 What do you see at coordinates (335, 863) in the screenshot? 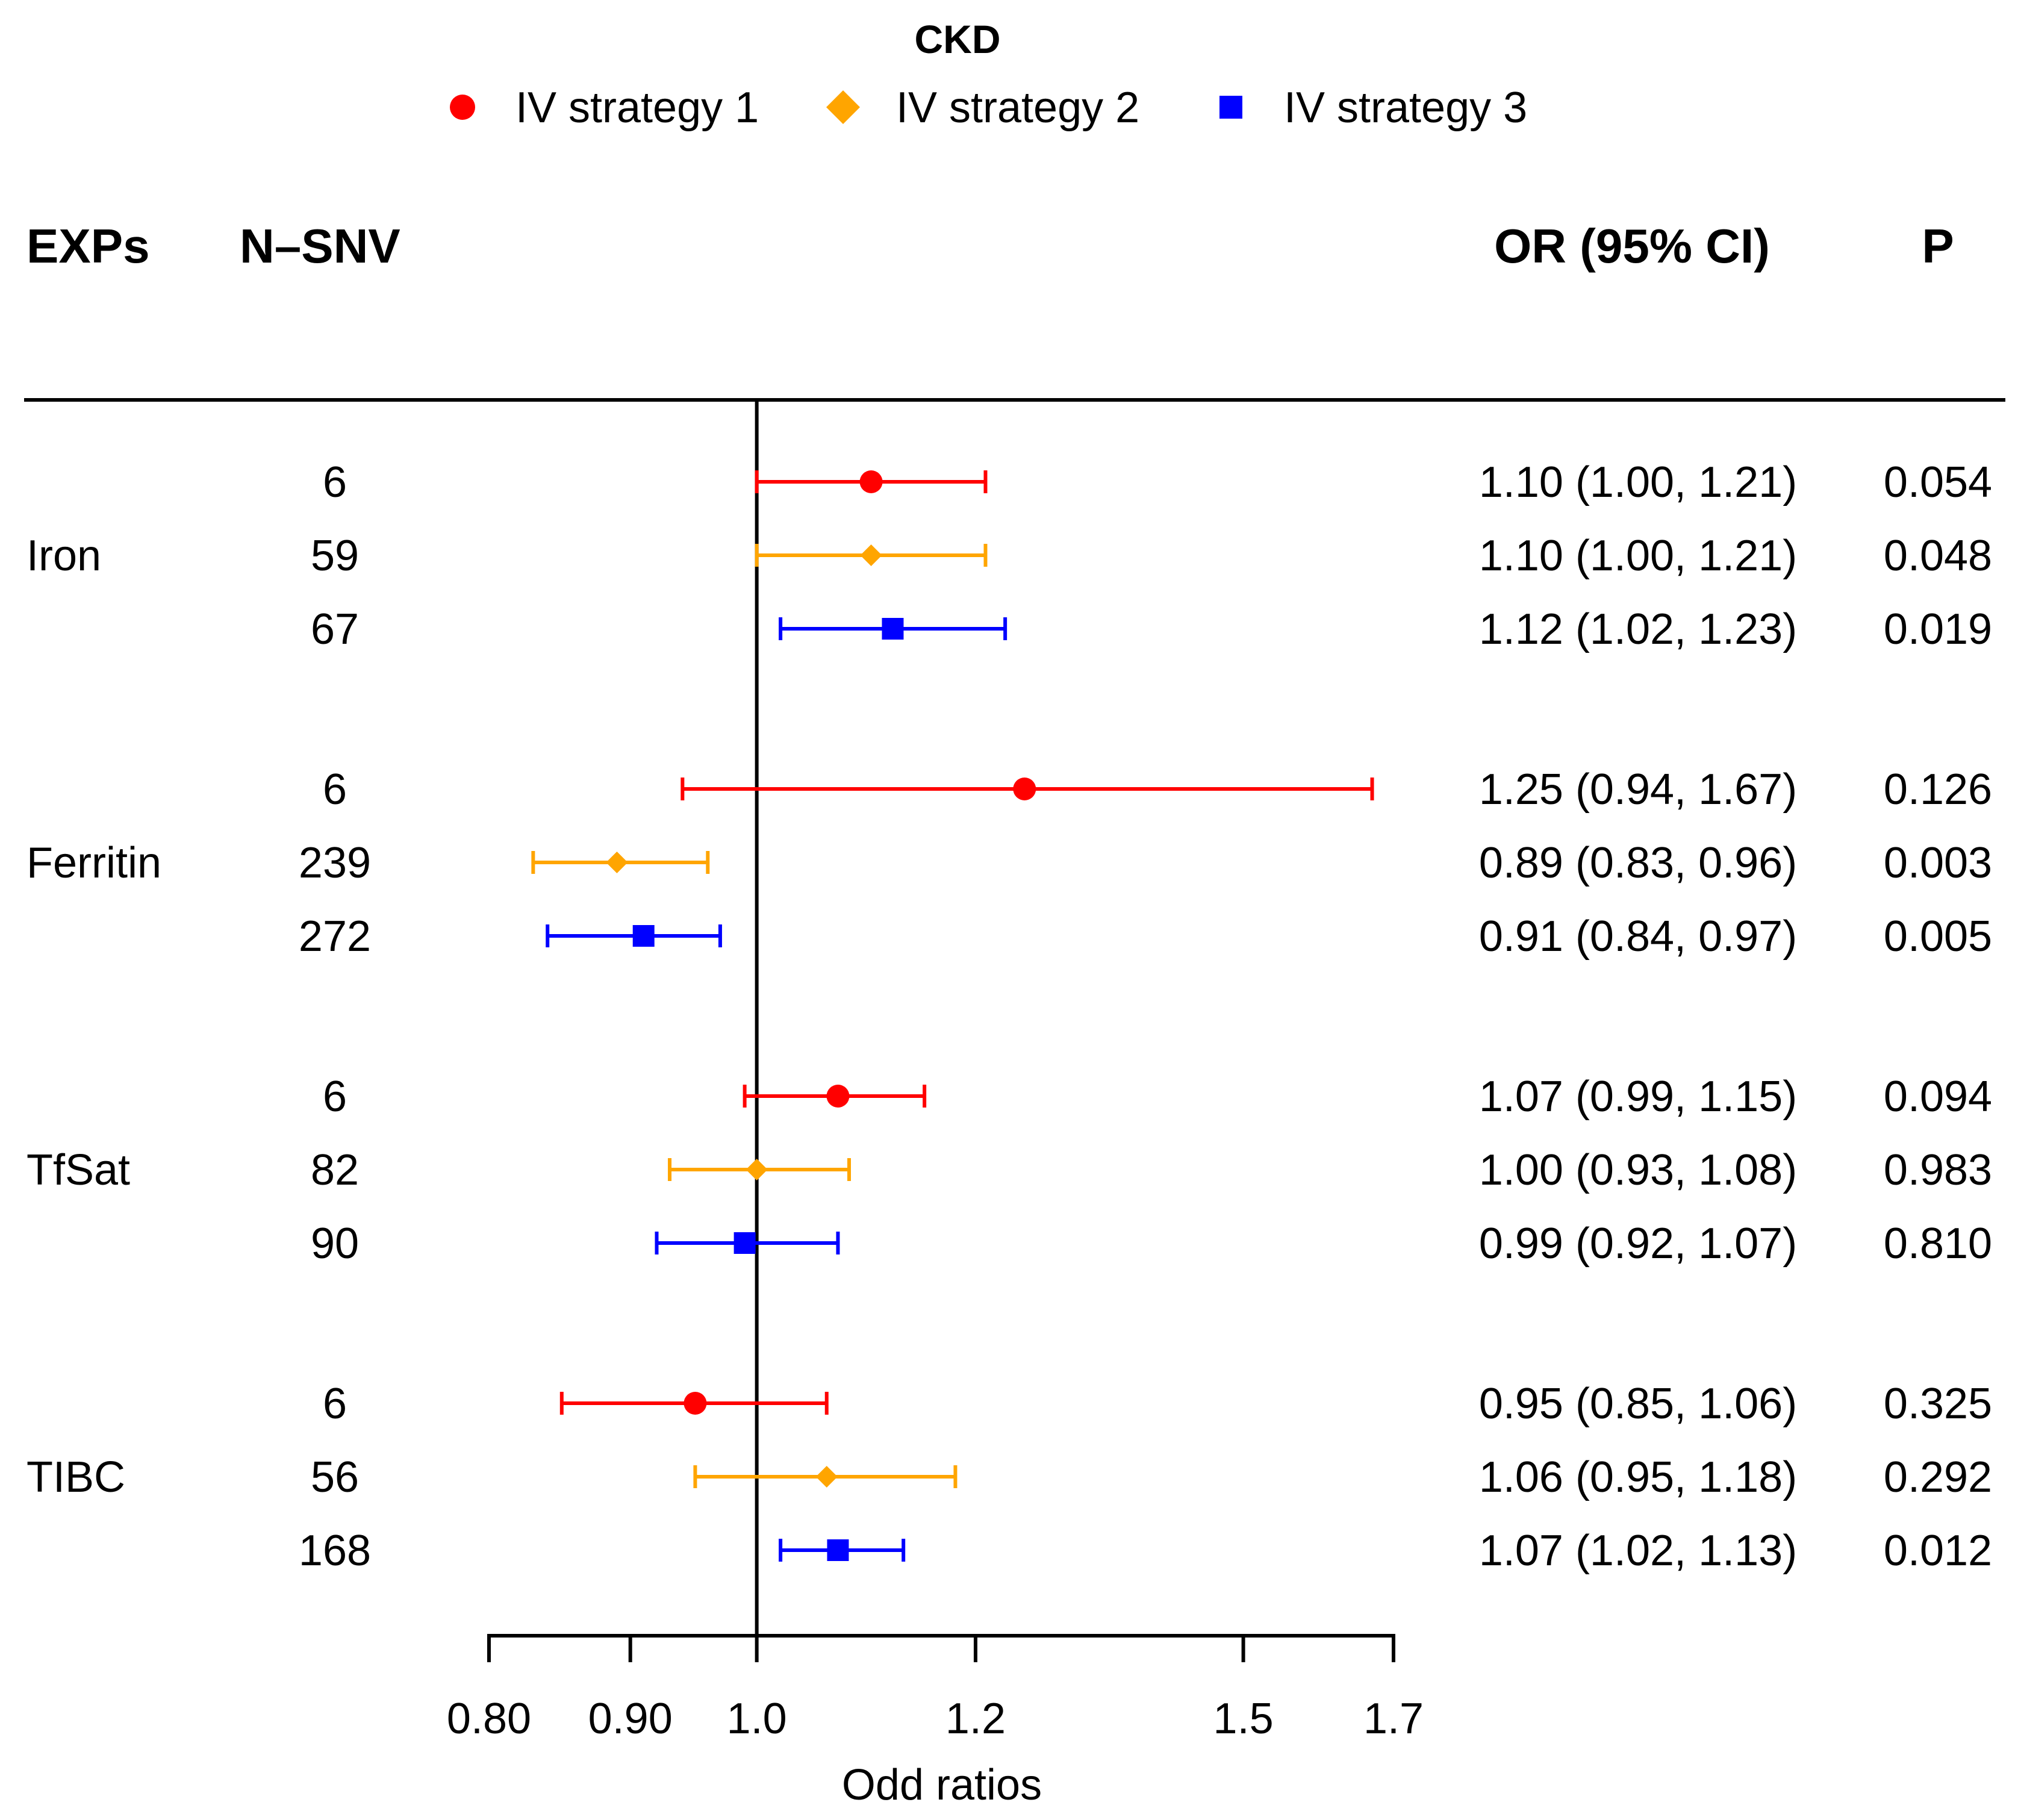
I see `n-snv-value: 239` at bounding box center [335, 863].